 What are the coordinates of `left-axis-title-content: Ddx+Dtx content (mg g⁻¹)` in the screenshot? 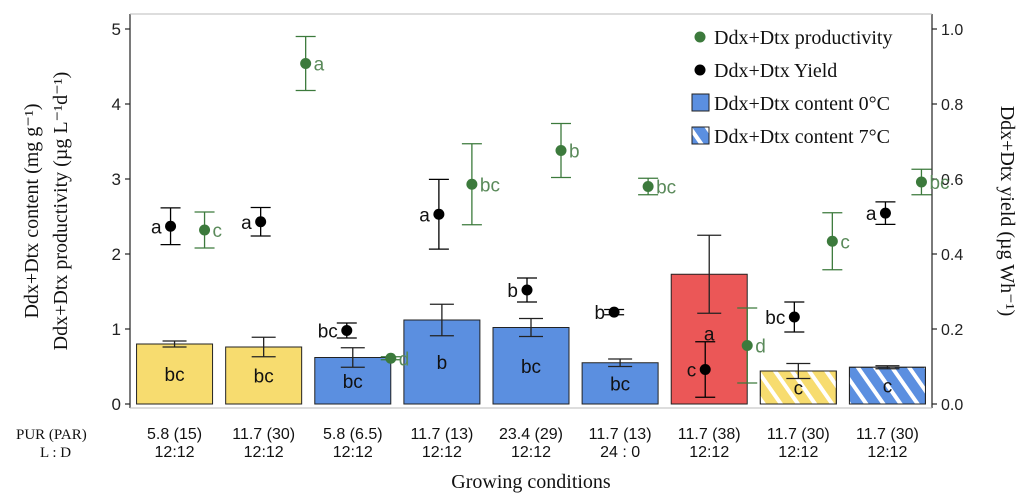 It's located at (32, 210).